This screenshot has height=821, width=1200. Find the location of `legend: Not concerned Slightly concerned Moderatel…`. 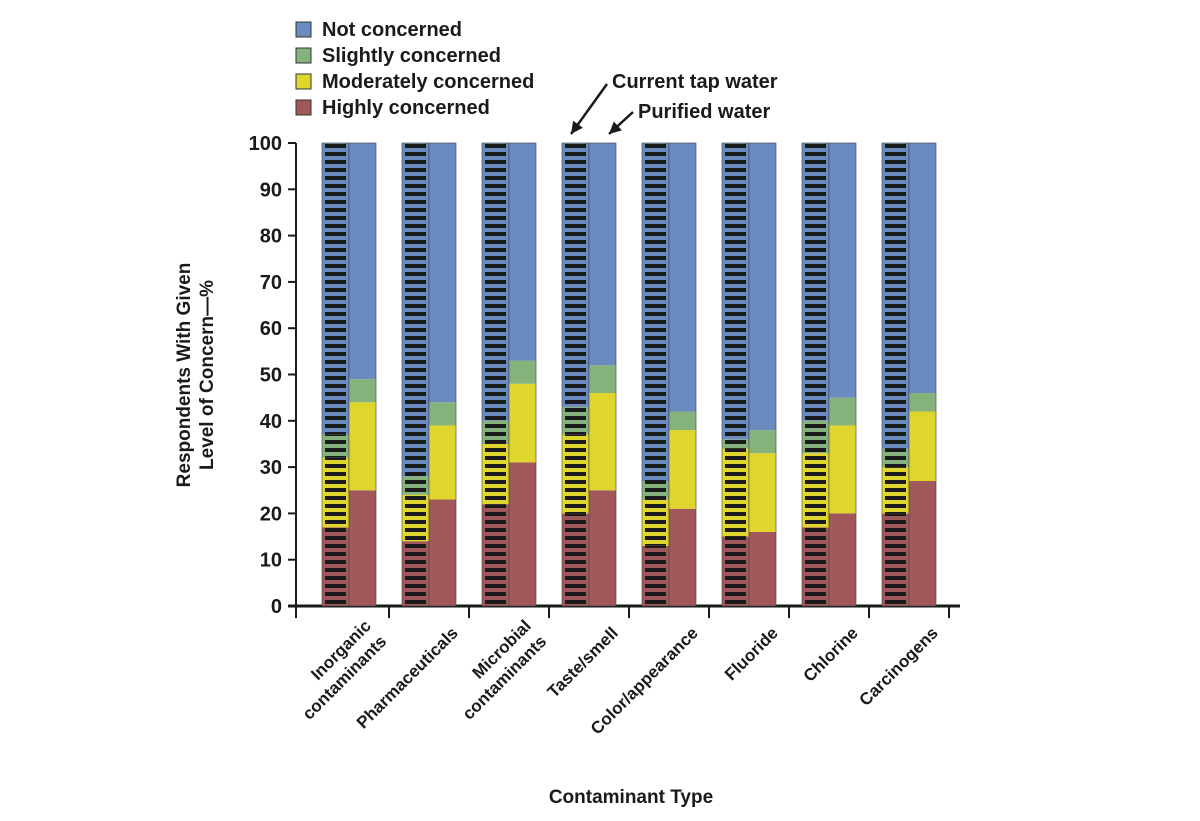

legend: Not concerned Slightly concerned Moderatel… is located at coordinates (414, 69).